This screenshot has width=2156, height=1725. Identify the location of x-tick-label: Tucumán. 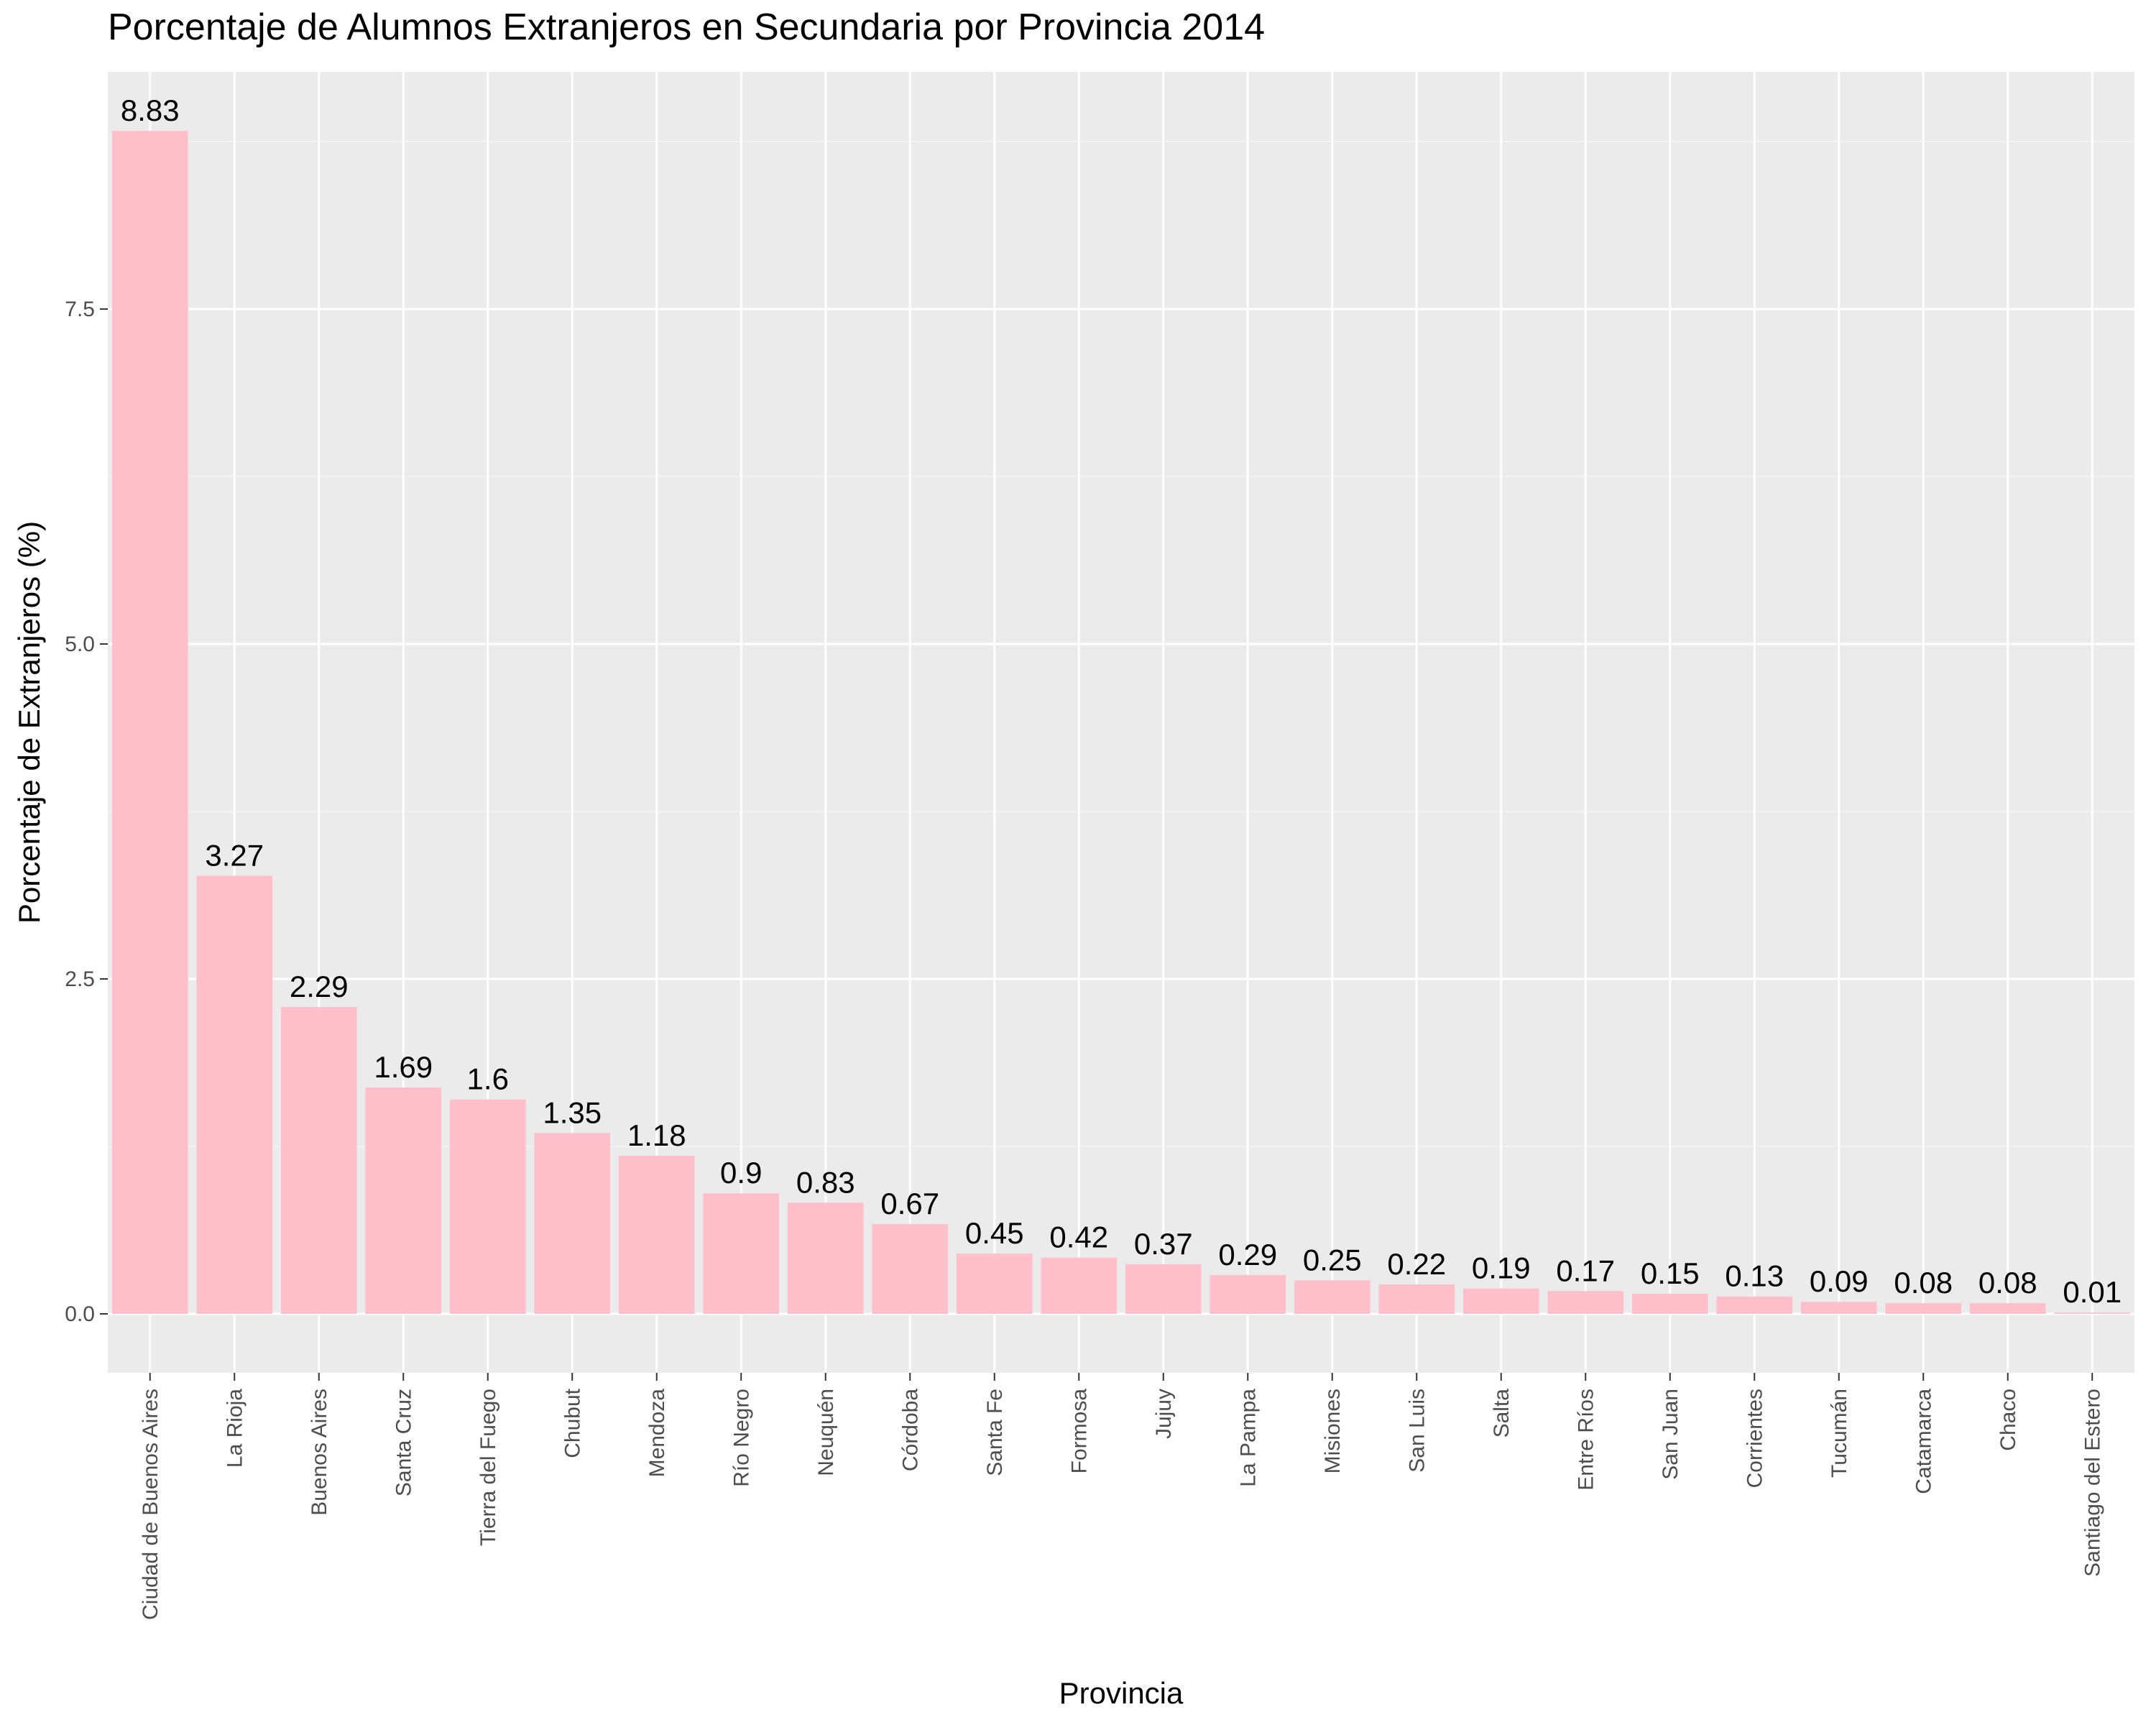
(1839, 1433).